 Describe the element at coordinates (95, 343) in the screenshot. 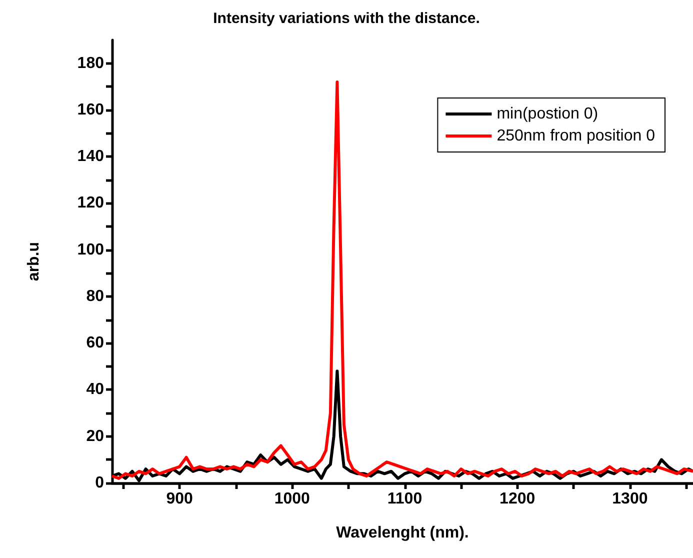

I see `y-tick-label: 60` at that location.